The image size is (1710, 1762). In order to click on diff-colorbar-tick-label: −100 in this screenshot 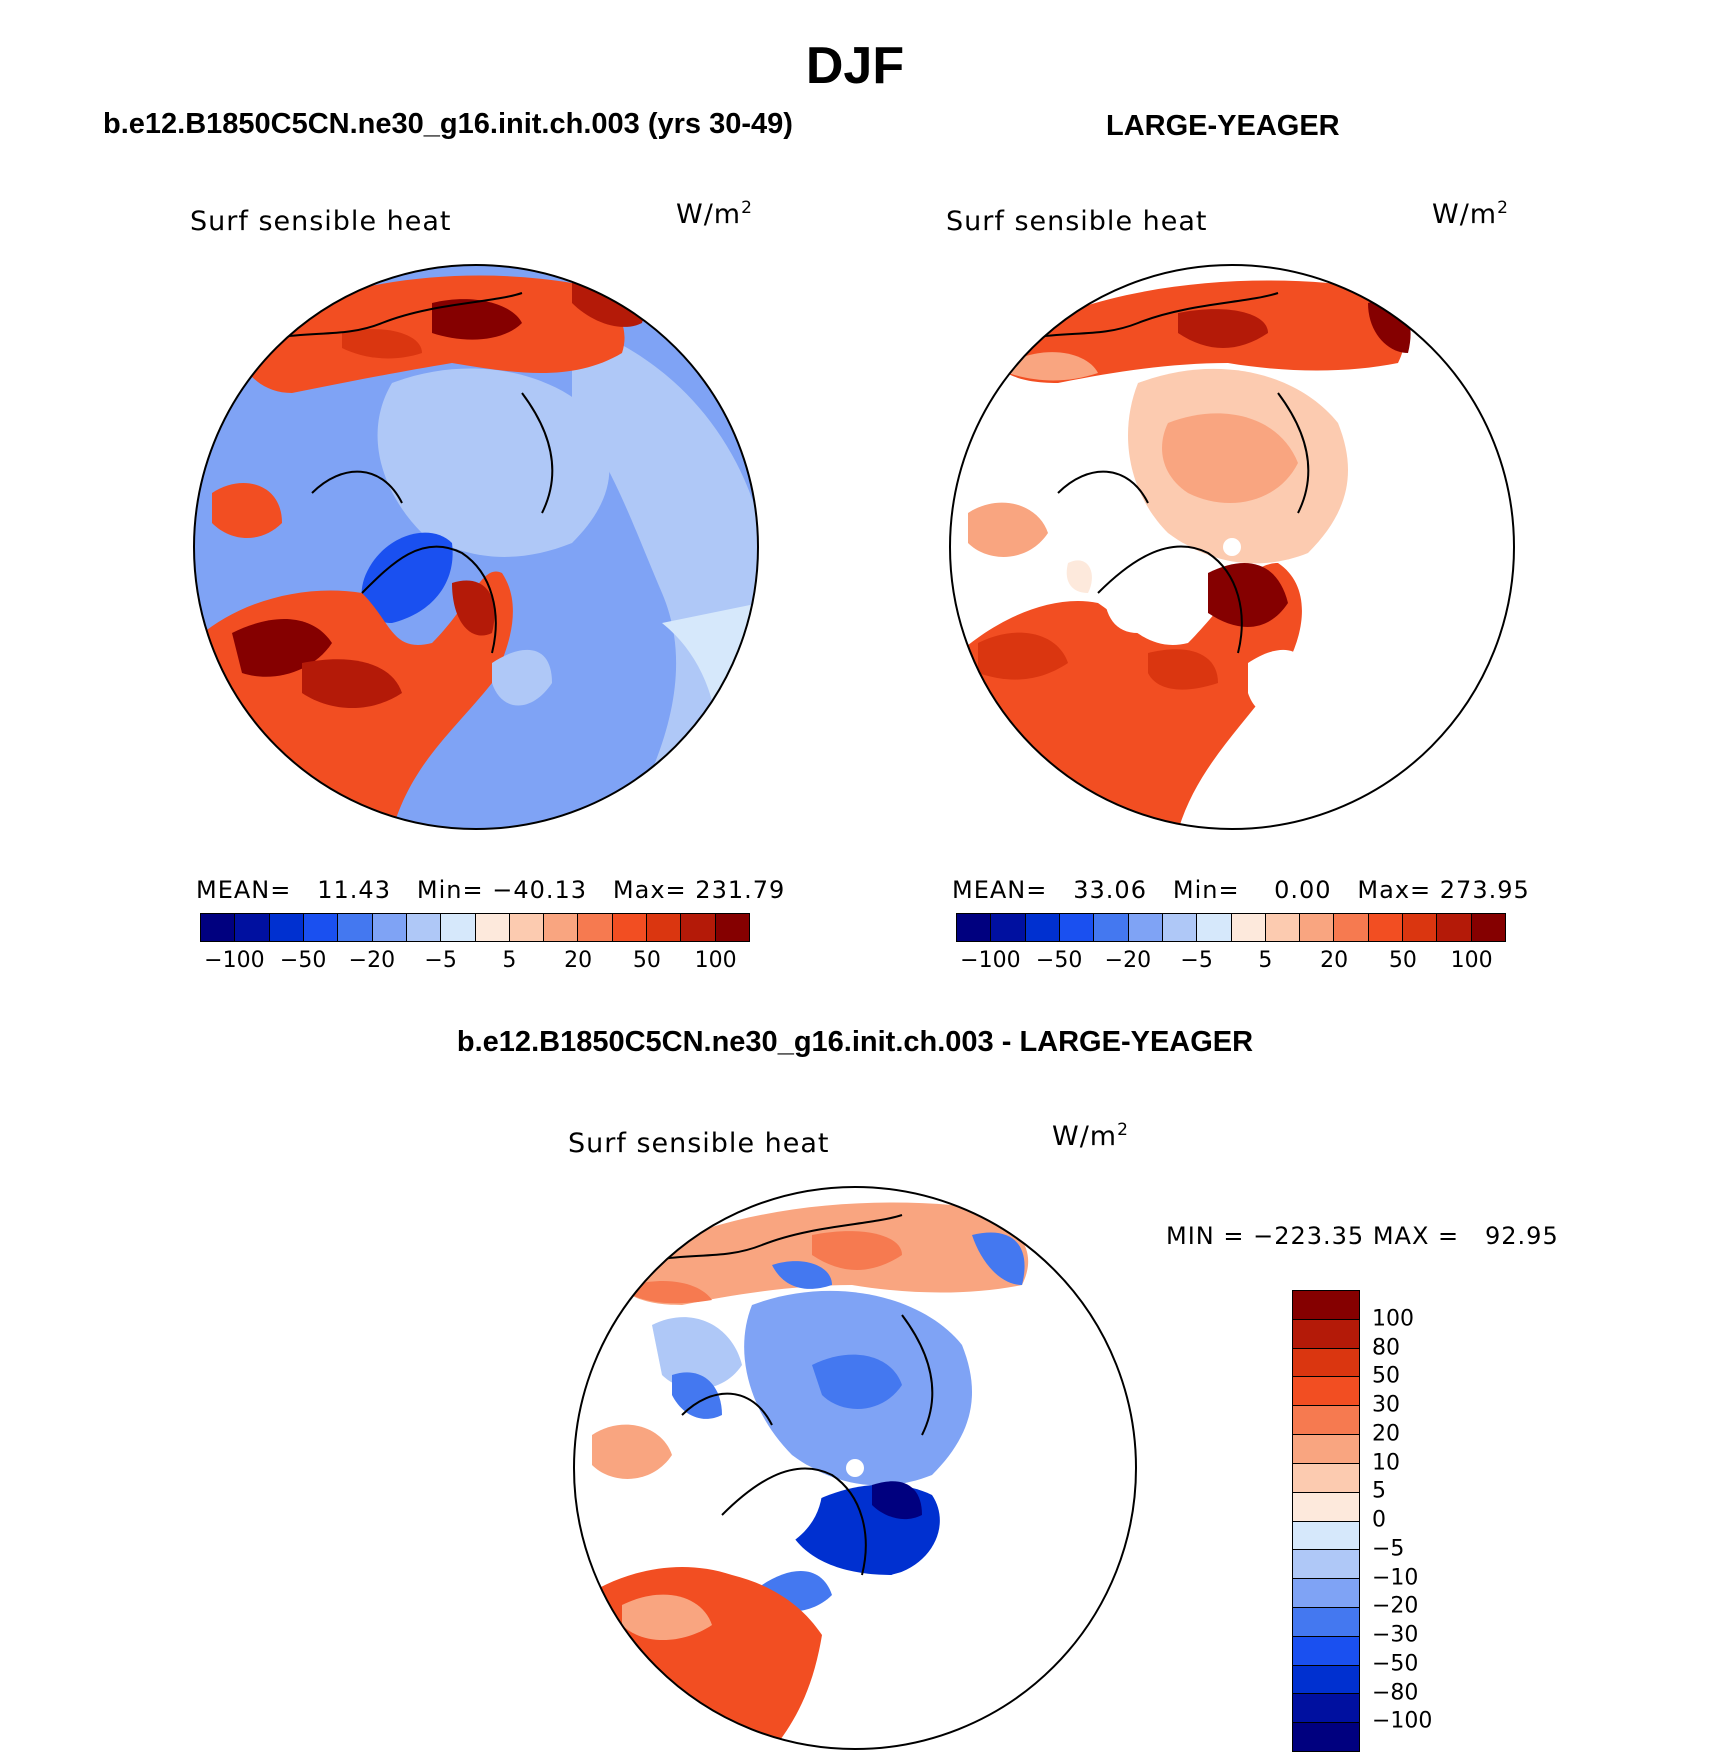, I will do `click(1402, 1721)`.